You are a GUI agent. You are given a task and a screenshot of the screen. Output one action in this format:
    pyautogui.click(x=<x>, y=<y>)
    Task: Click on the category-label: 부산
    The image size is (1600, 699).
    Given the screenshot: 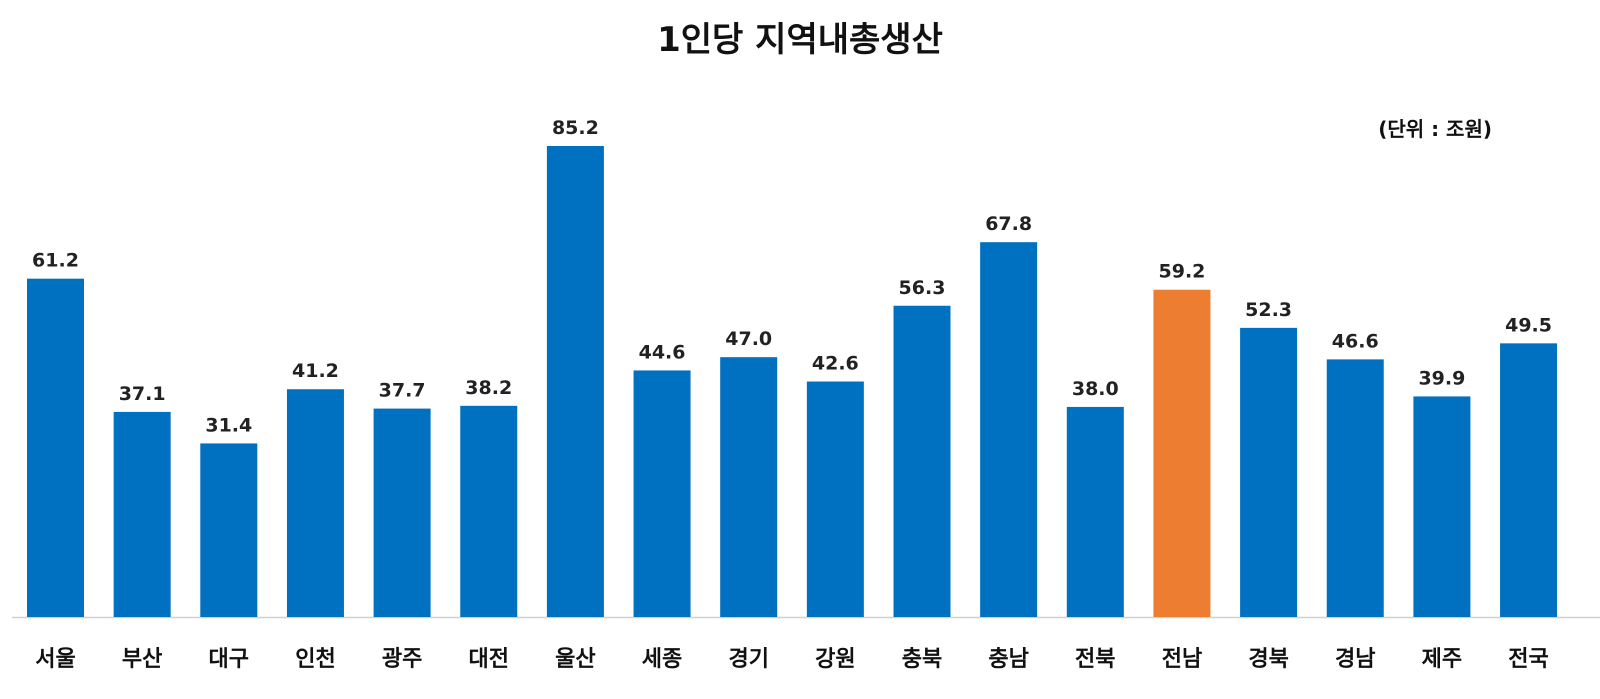 What is the action you would take?
    pyautogui.click(x=142, y=659)
    